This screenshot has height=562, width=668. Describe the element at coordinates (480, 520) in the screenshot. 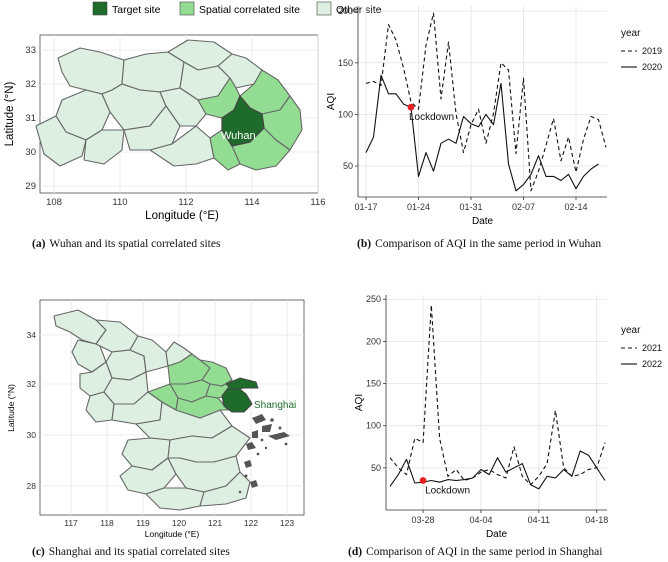

I see `x-tick-label: 04-04` at that location.